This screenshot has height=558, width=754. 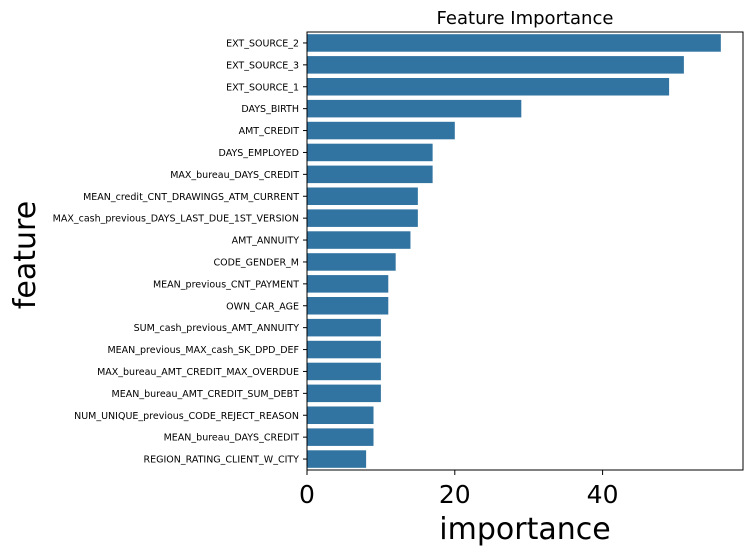 I want to click on y-axis-title: feature, so click(x=25, y=255).